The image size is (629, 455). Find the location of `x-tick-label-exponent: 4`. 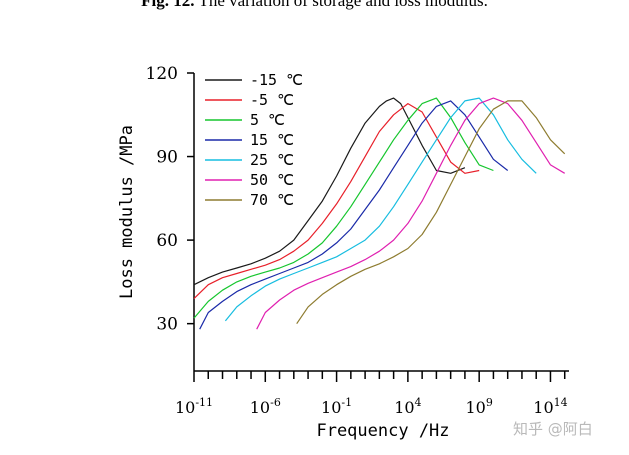

x-tick-label-exponent: 4 is located at coordinates (418, 402).